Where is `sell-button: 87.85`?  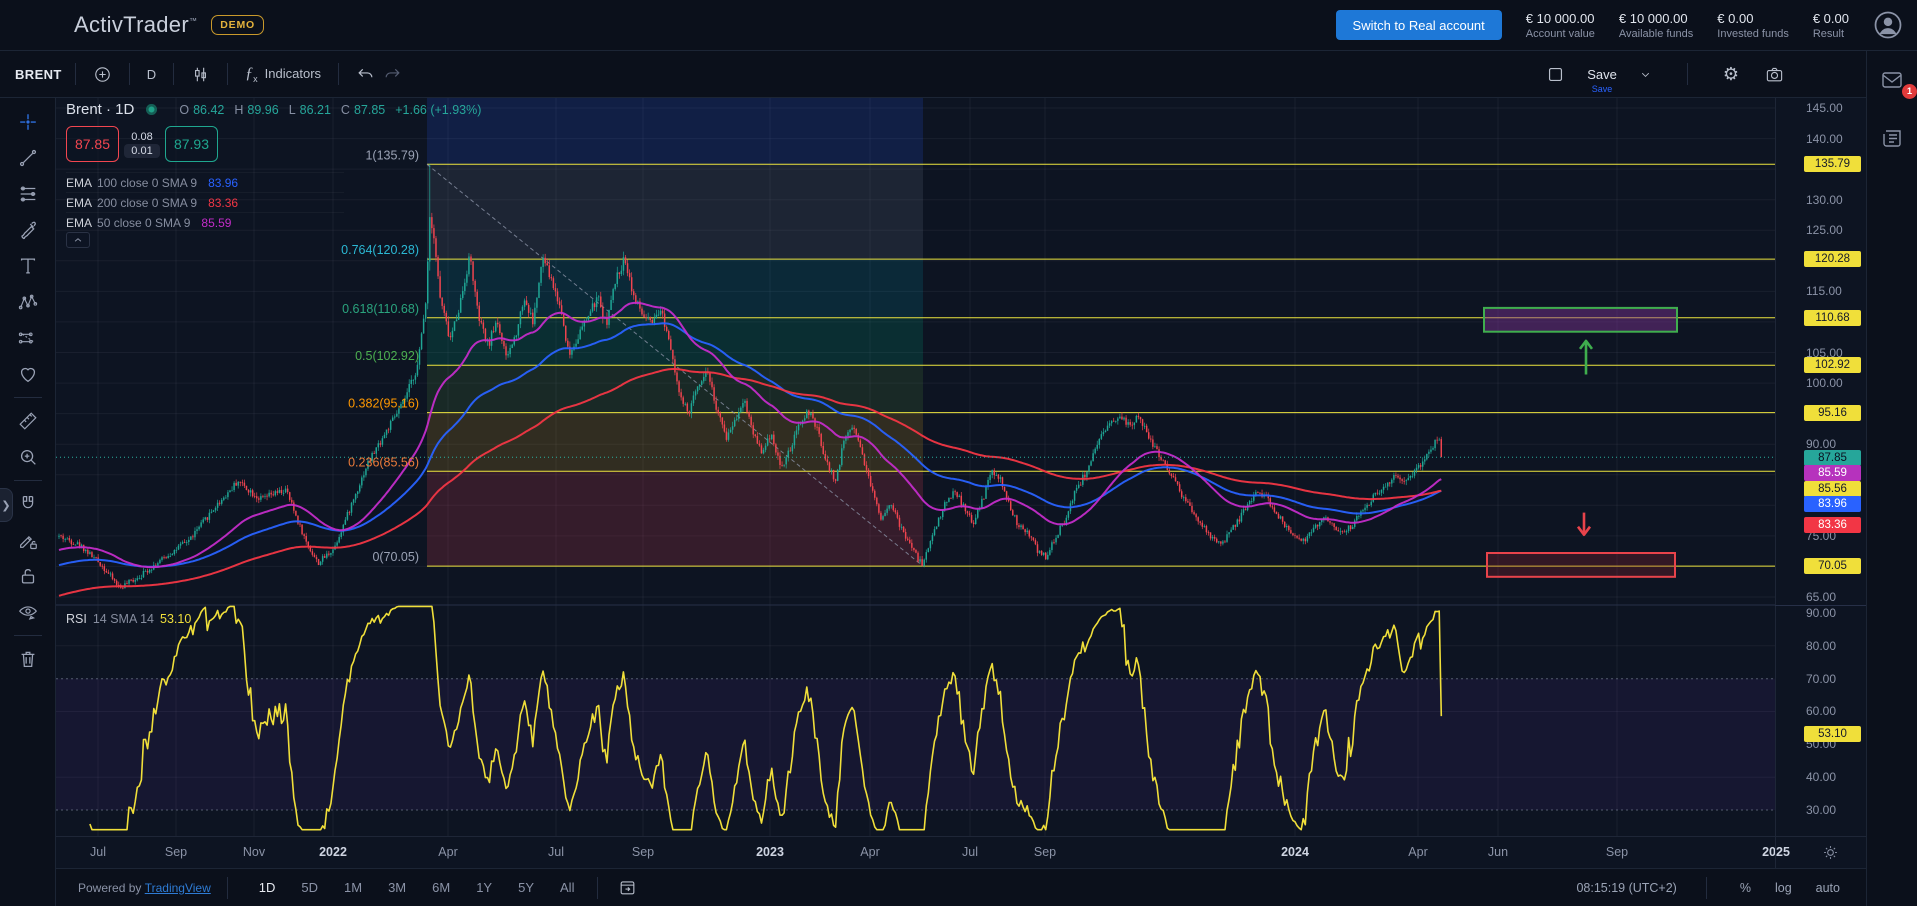
sell-button: 87.85 is located at coordinates (92, 144).